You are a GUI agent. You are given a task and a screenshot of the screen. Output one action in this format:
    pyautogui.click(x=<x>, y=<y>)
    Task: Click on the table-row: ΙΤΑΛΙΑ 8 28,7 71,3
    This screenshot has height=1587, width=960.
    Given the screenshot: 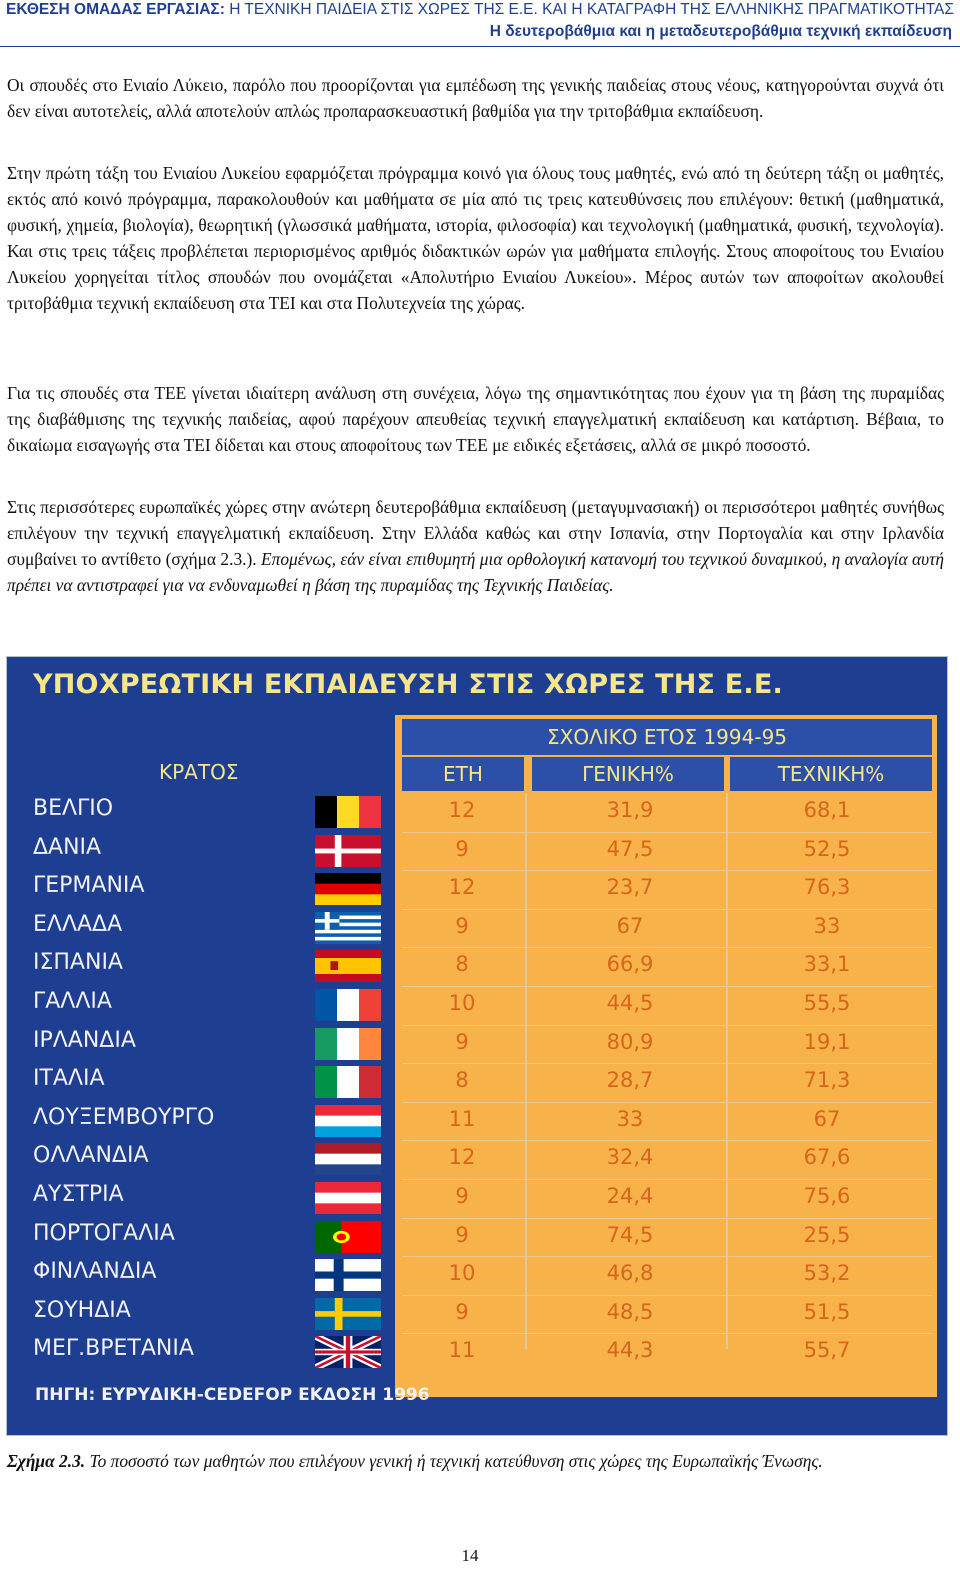 What is the action you would take?
    pyautogui.click(x=477, y=1082)
    